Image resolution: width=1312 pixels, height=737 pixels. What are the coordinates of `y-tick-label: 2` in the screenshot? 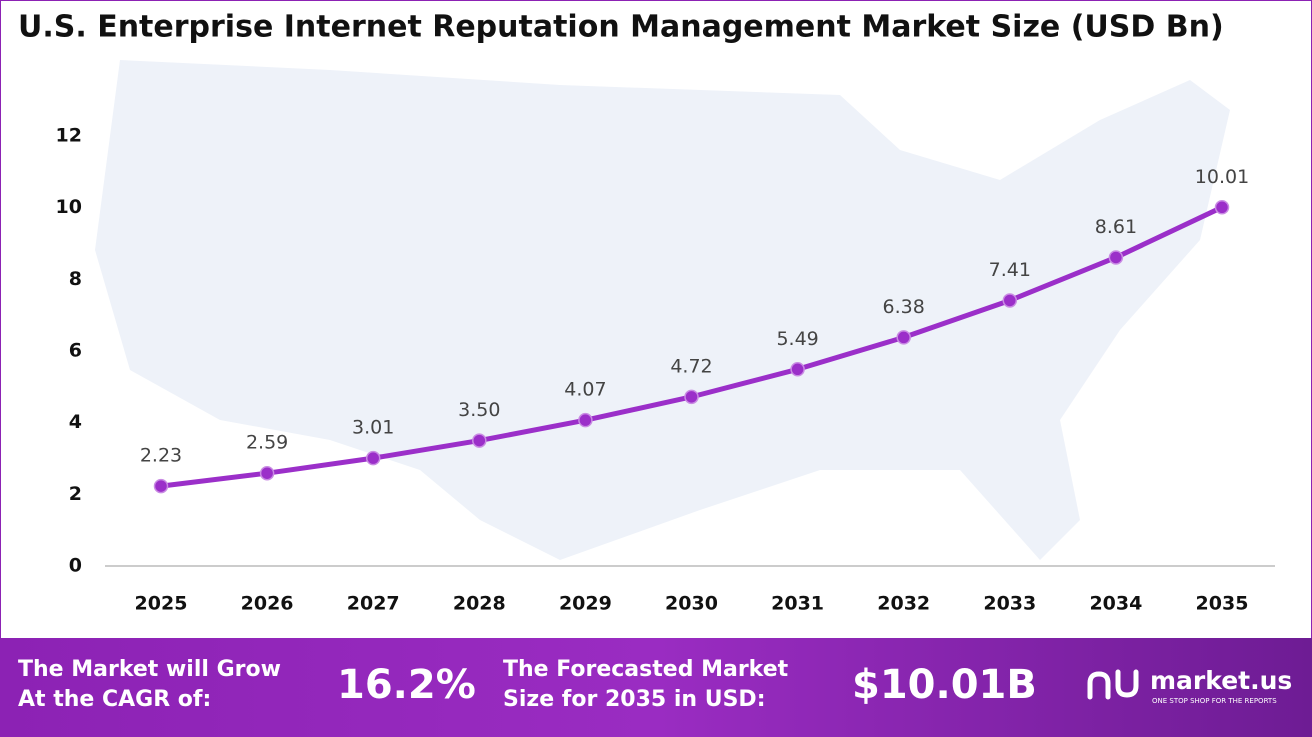 It's located at (75, 494).